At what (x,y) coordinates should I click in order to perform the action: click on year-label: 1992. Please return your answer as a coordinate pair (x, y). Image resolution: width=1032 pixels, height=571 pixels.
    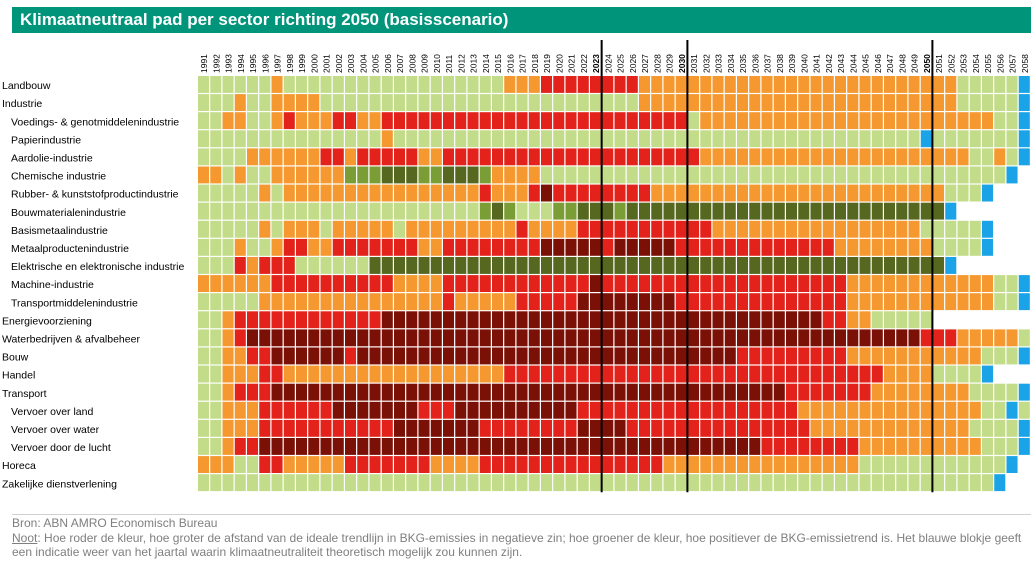
    Looking at the image, I should click on (216, 63).